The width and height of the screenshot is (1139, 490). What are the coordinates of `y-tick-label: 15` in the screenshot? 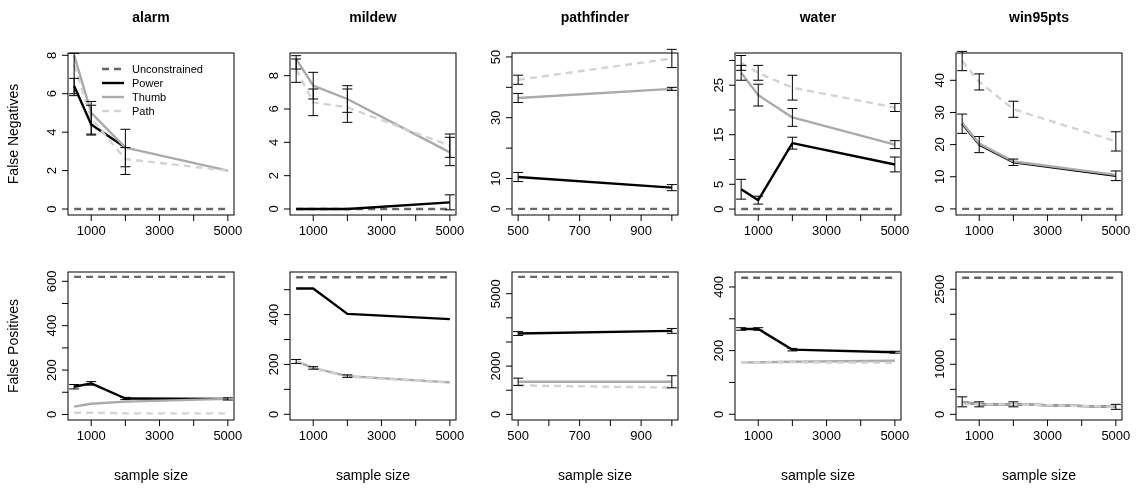 It's located at (718, 134).